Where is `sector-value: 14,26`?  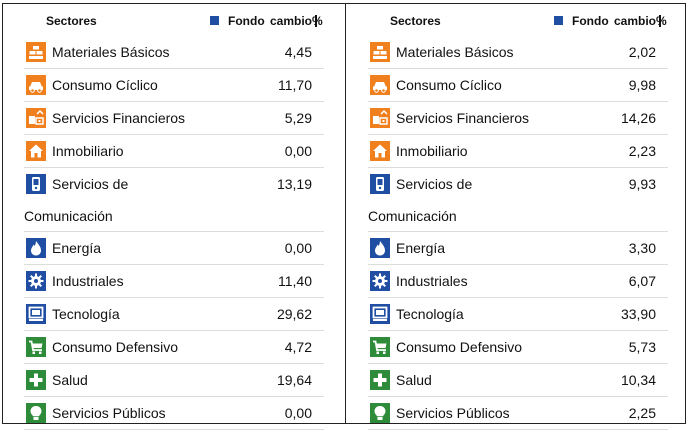
sector-value: 14,26 is located at coordinates (638, 118).